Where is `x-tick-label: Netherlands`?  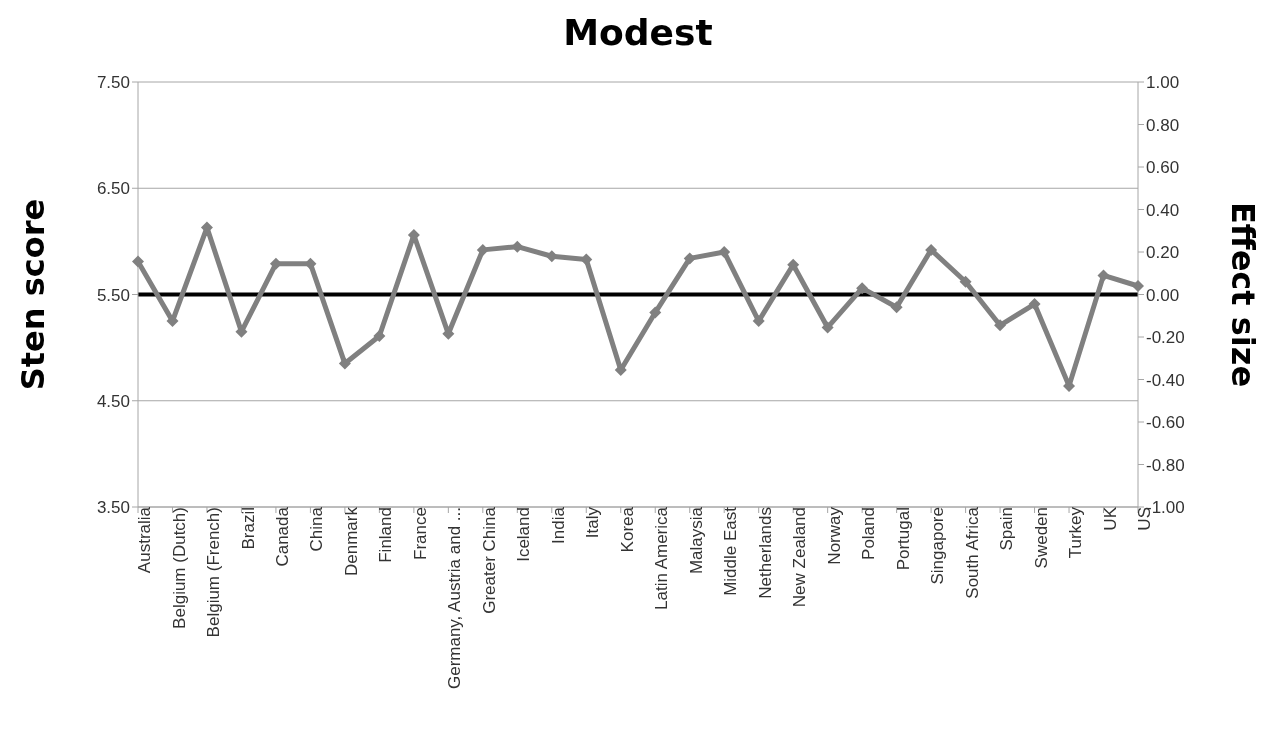
x-tick-label: Netherlands is located at coordinates (765, 553).